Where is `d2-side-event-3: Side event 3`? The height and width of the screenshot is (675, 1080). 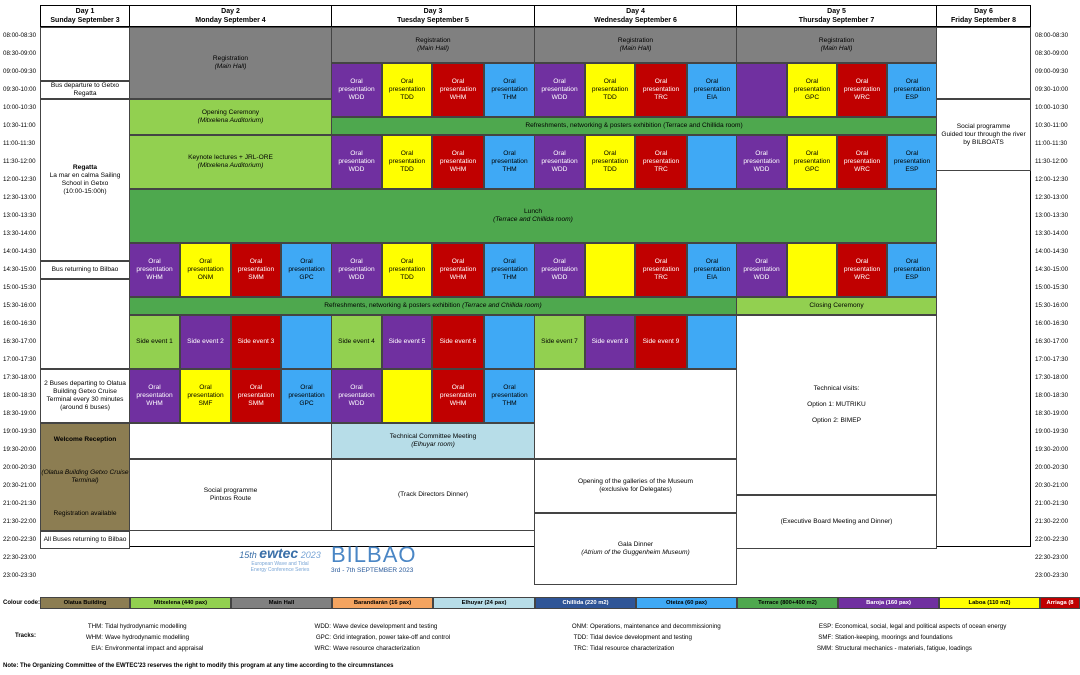 d2-side-event-3: Side event 3 is located at coordinates (256, 342).